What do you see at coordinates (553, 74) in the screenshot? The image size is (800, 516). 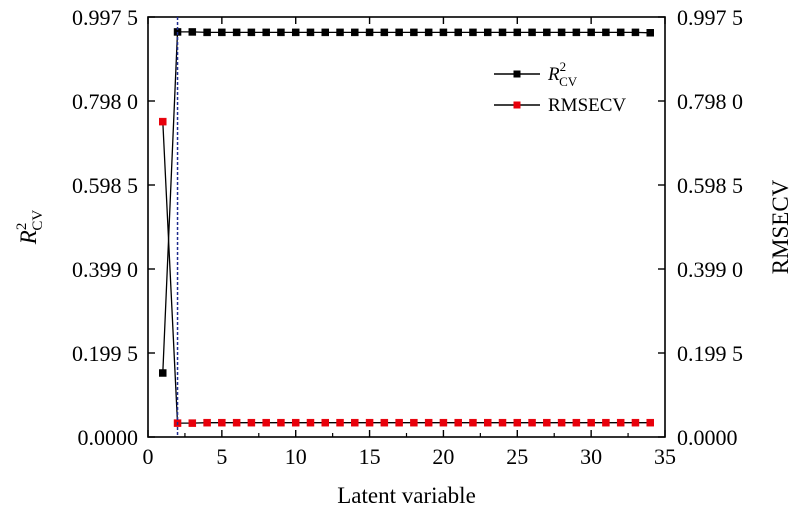 I see `legend-label-base: R` at bounding box center [553, 74].